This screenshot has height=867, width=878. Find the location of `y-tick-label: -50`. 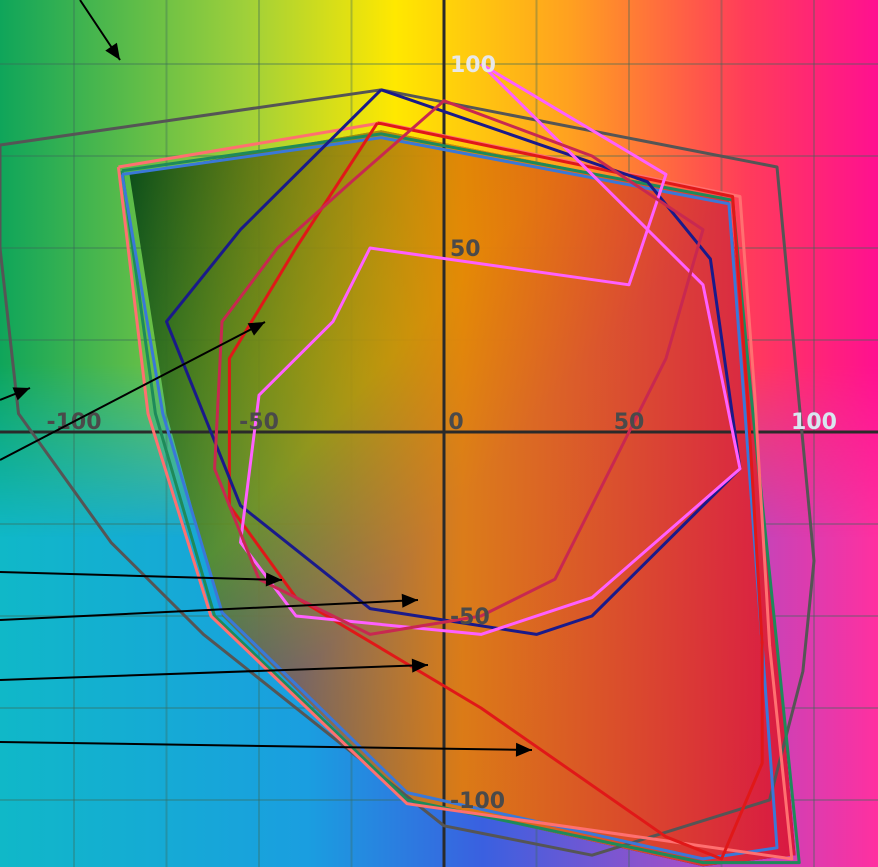

y-tick-label: -50 is located at coordinates (470, 617).